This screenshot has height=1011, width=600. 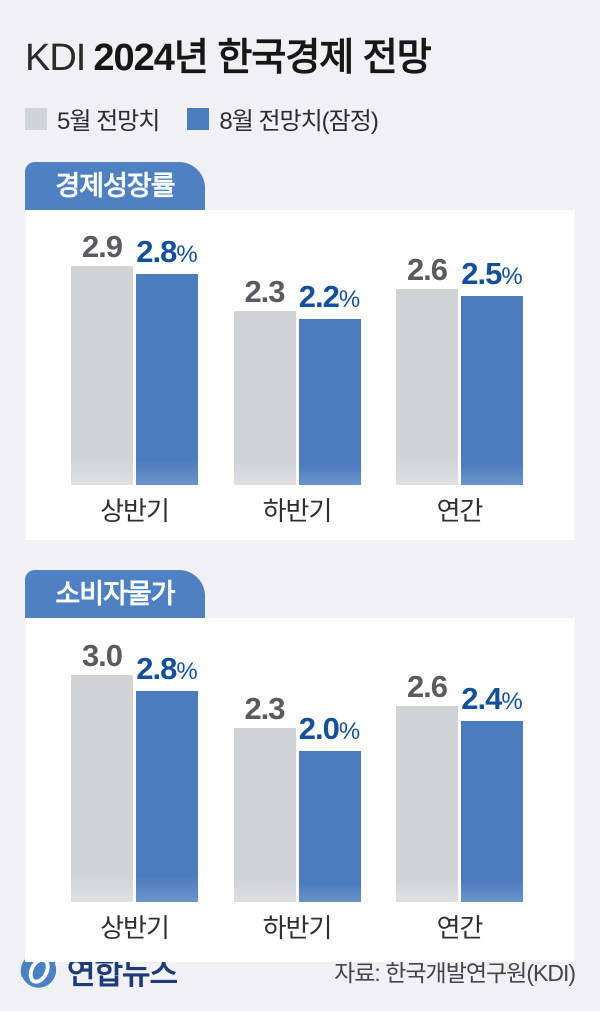 I want to click on bar-column-aug: 2.0%, so click(x=329, y=760).